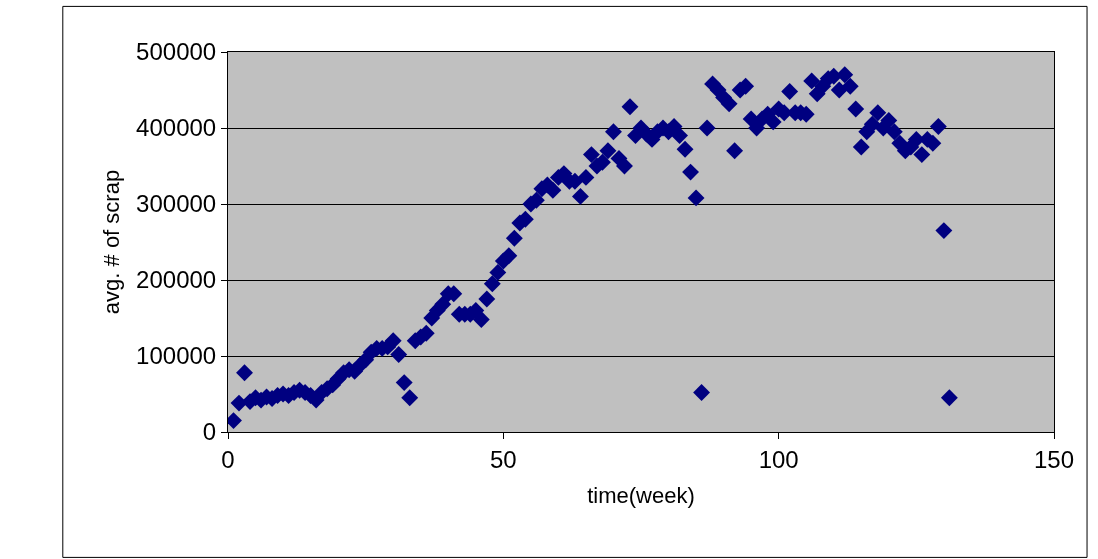  I want to click on y-axis-title: avg. # of scrap, so click(111, 242).